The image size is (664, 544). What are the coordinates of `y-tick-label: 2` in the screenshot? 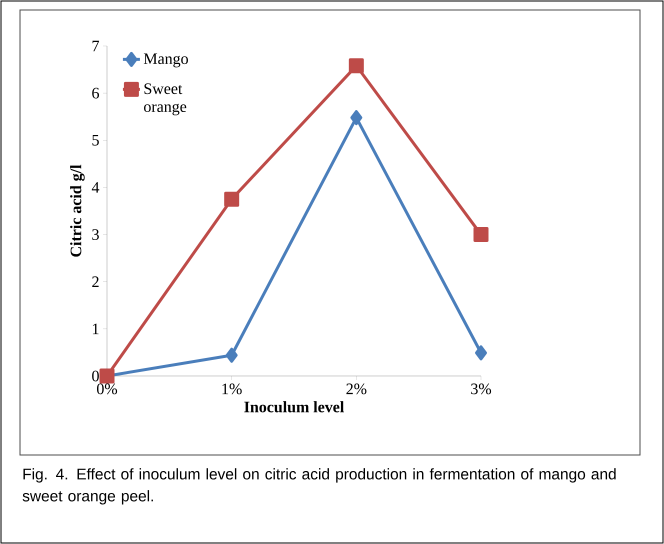 It's located at (95, 281).